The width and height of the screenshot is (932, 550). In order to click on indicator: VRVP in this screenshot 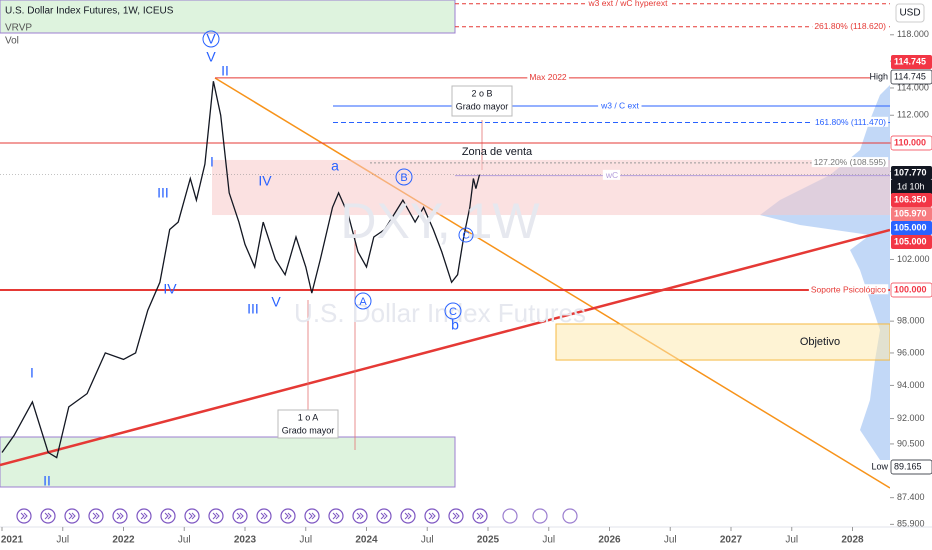, I will do `click(18, 28)`.